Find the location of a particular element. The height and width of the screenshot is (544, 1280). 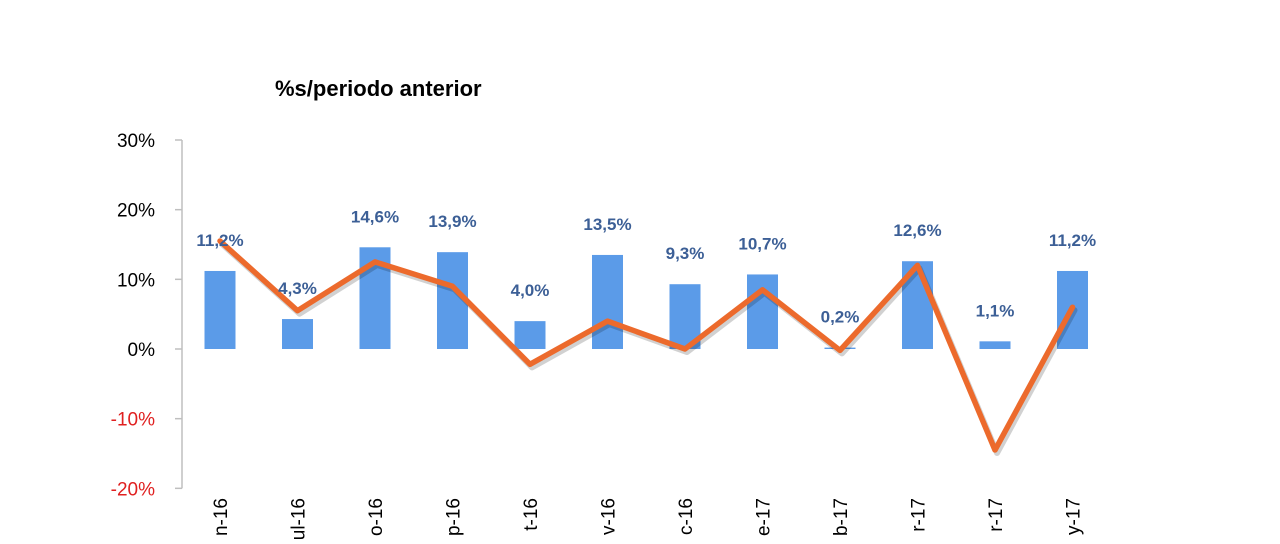

x-tick-label: y-17 is located at coordinates (1074, 516).